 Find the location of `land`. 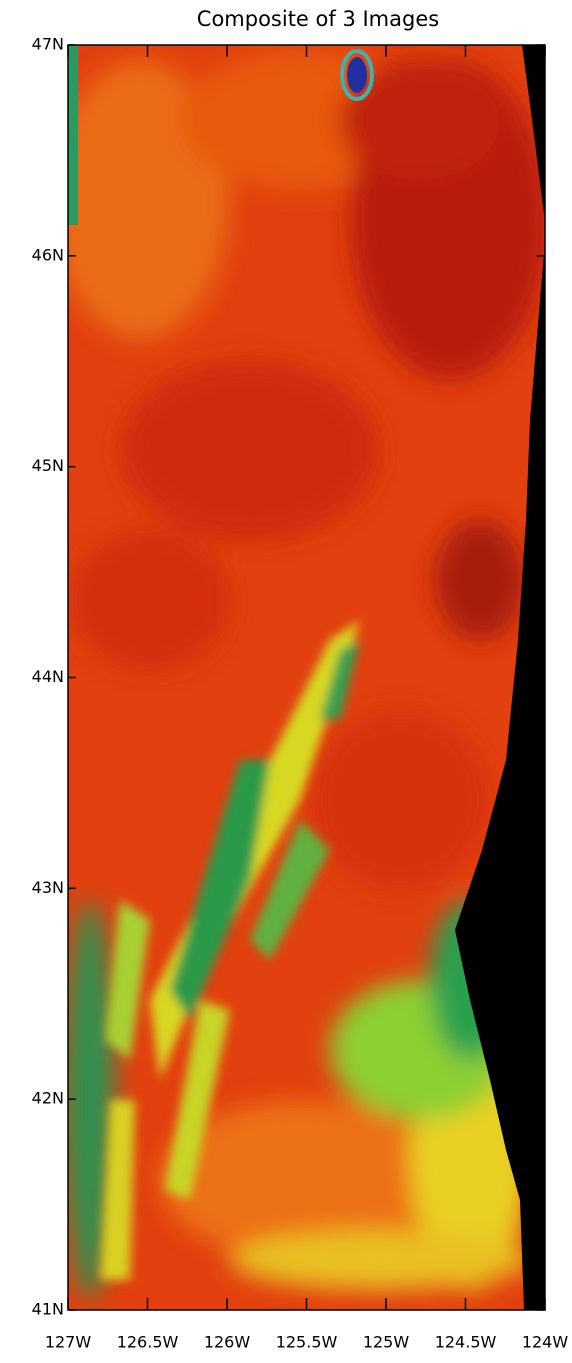

land is located at coordinates (500, 677).